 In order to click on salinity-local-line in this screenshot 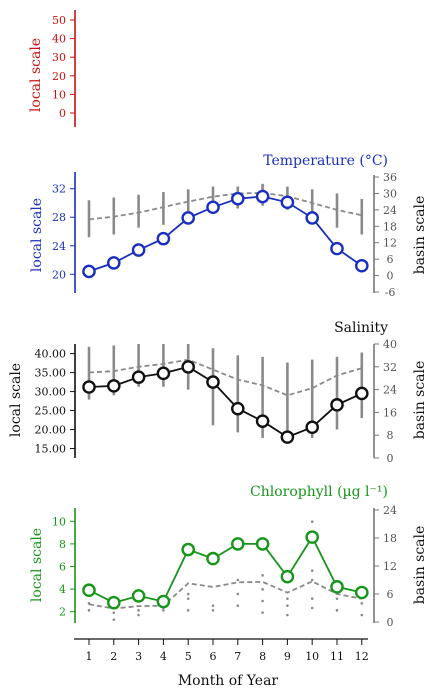, I will do `click(225, 402)`.